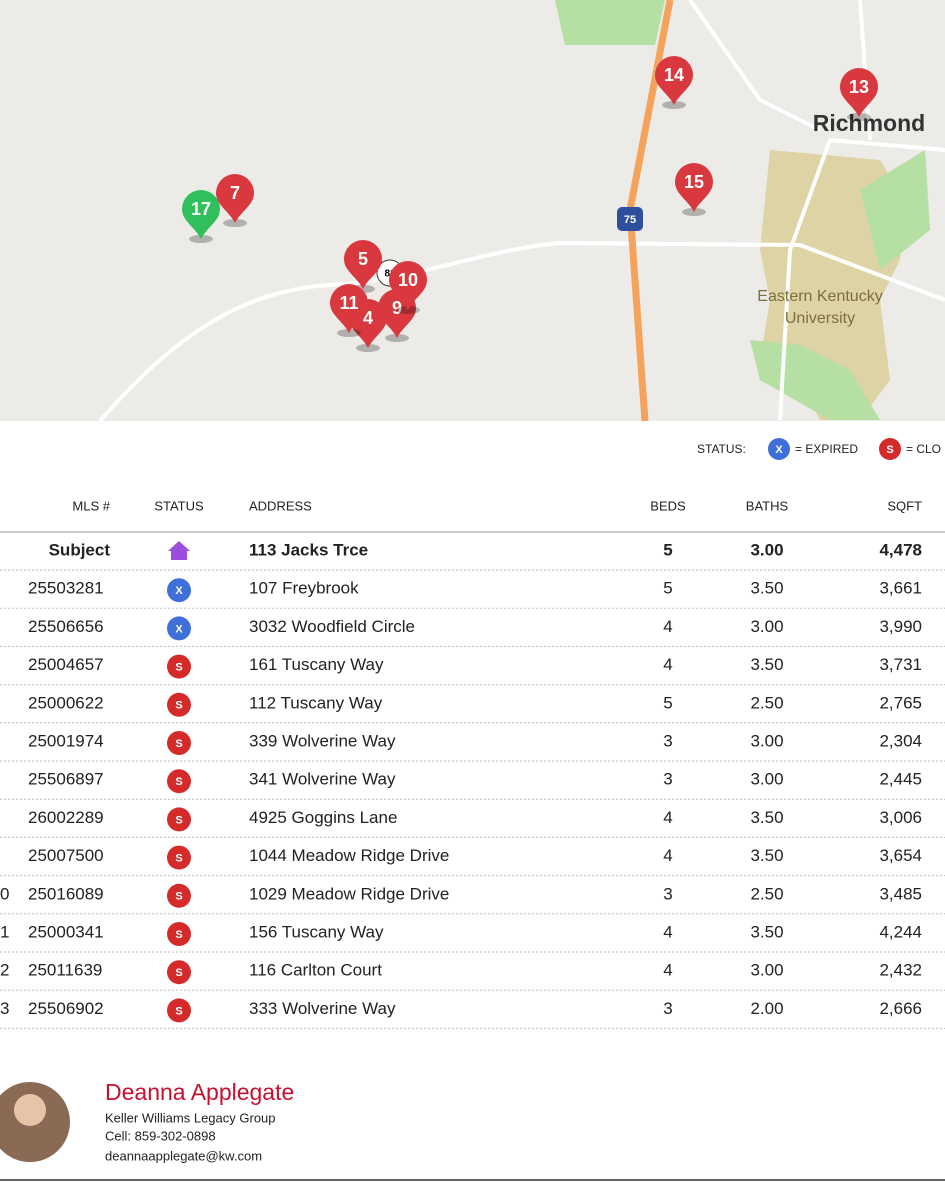 The image size is (945, 1182). Describe the element at coordinates (900, 664) in the screenshot. I see `cell-sqft: 3,731` at that location.